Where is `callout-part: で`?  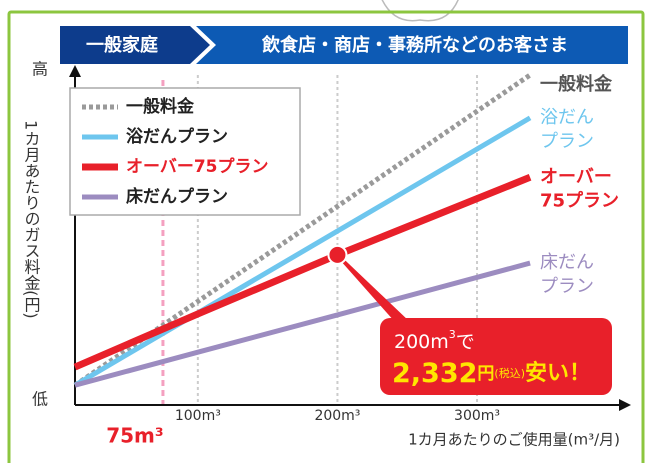
callout-part: で is located at coordinates (465, 342).